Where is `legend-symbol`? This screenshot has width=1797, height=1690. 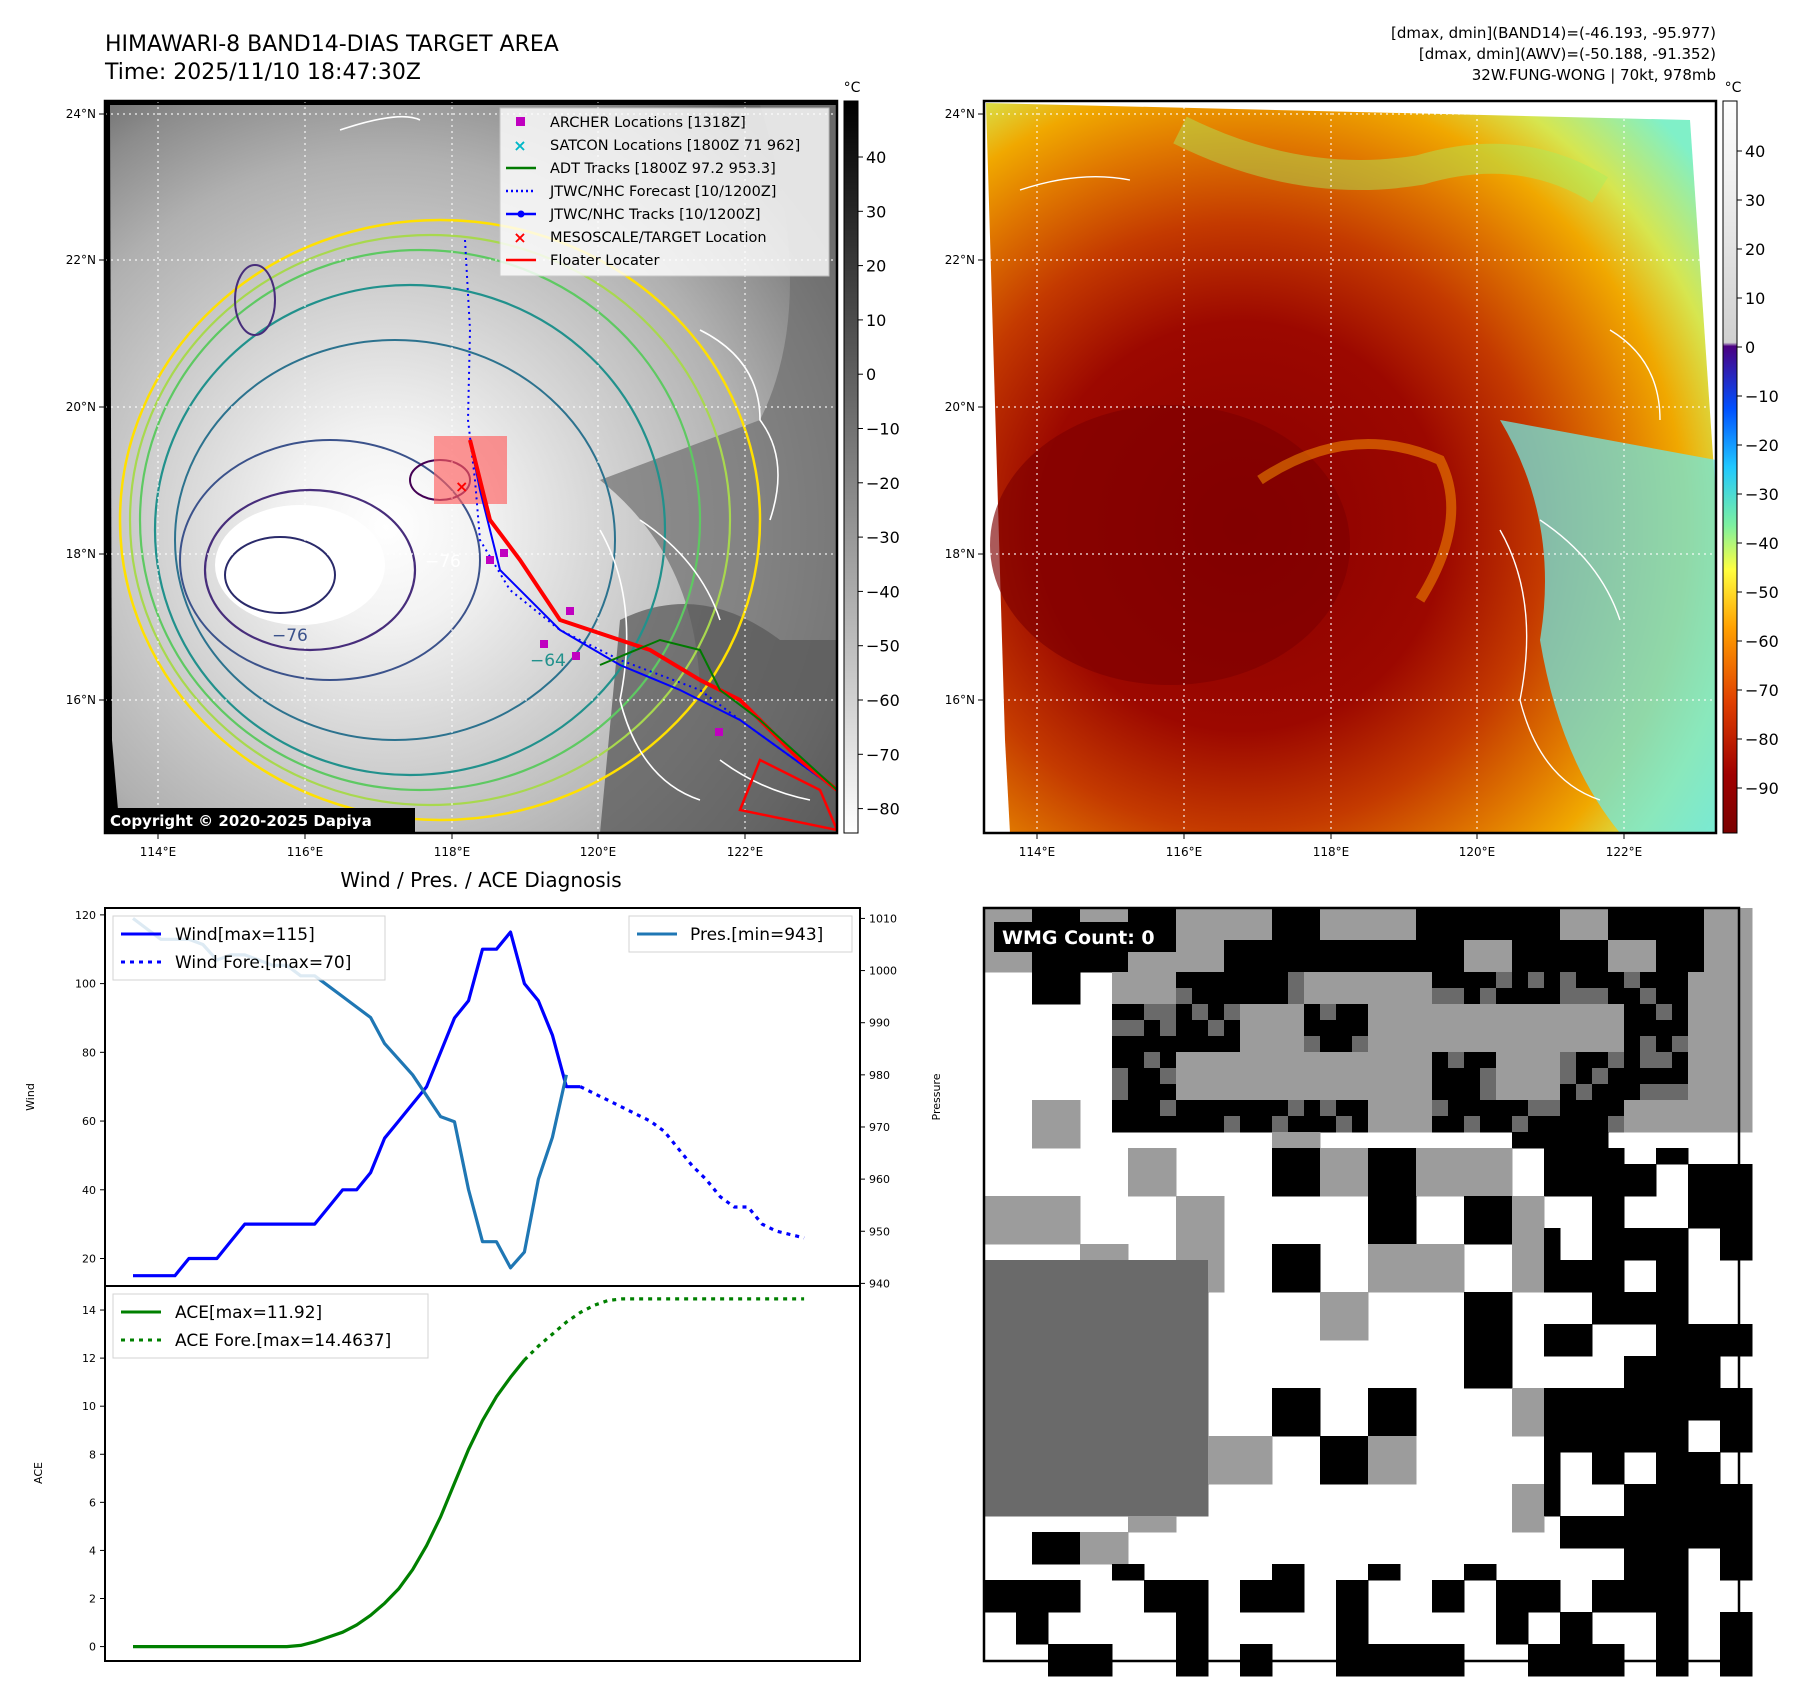
legend-symbol is located at coordinates (520, 121).